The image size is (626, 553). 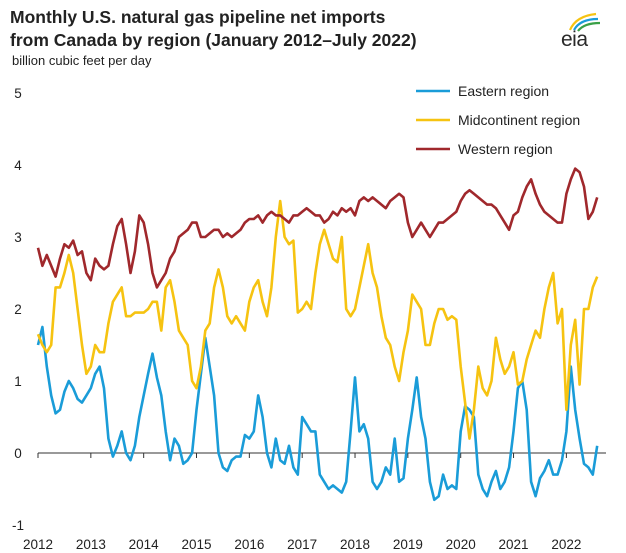 I want to click on x-tick-label: 2013, so click(x=91, y=544).